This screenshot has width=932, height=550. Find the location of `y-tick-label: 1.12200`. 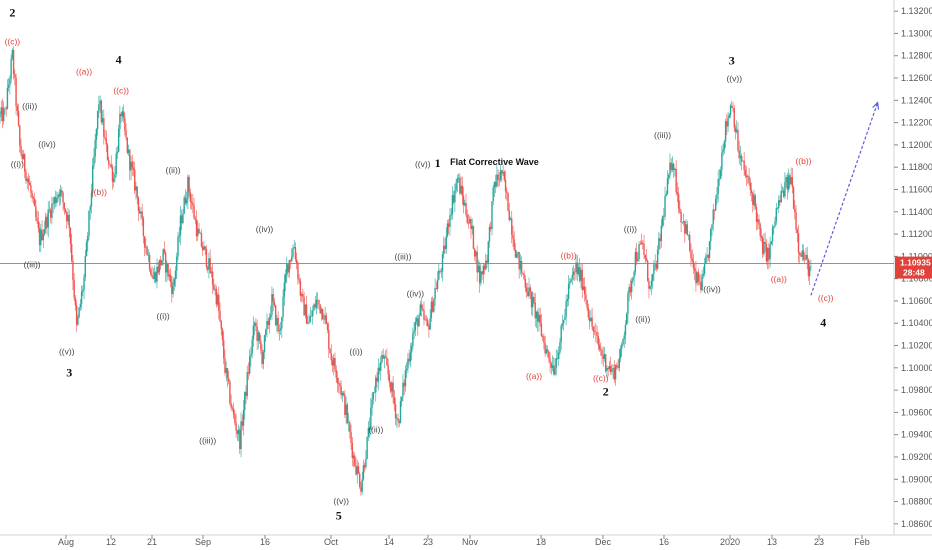

y-tick-label: 1.12200 is located at coordinates (916, 123).